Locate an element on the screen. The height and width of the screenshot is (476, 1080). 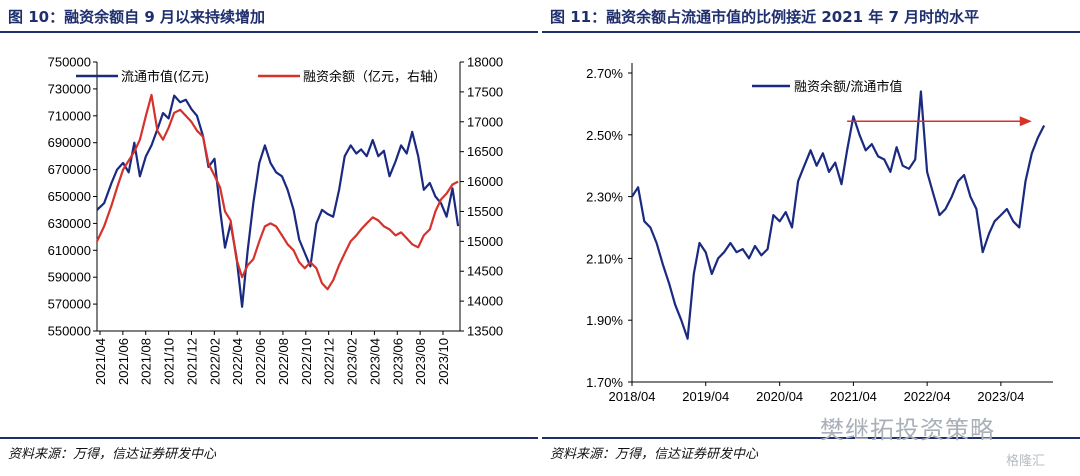
x-tick-label: 2021/08 is located at coordinates (146, 361).